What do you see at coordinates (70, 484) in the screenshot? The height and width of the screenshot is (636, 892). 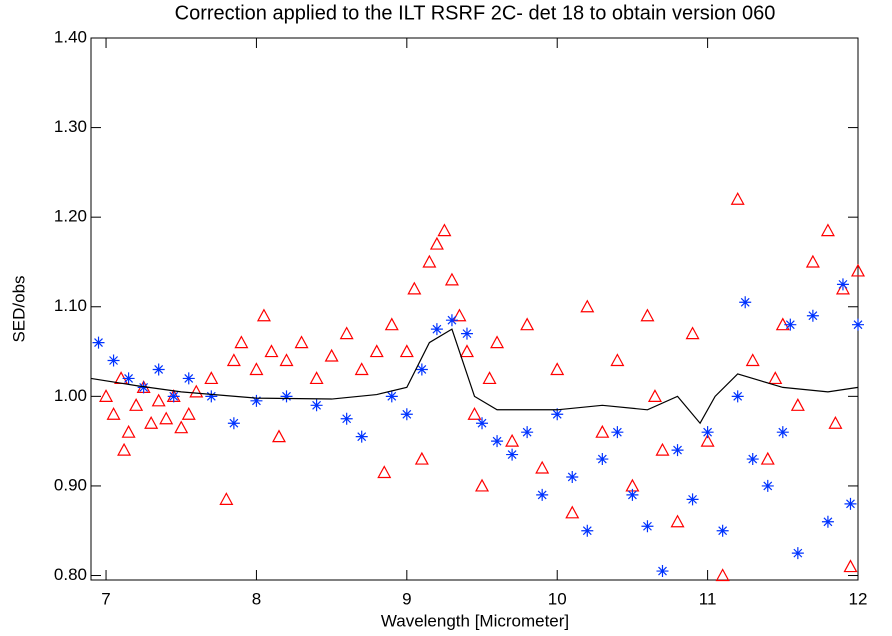 I see `y-tick-label: 0.90` at bounding box center [70, 484].